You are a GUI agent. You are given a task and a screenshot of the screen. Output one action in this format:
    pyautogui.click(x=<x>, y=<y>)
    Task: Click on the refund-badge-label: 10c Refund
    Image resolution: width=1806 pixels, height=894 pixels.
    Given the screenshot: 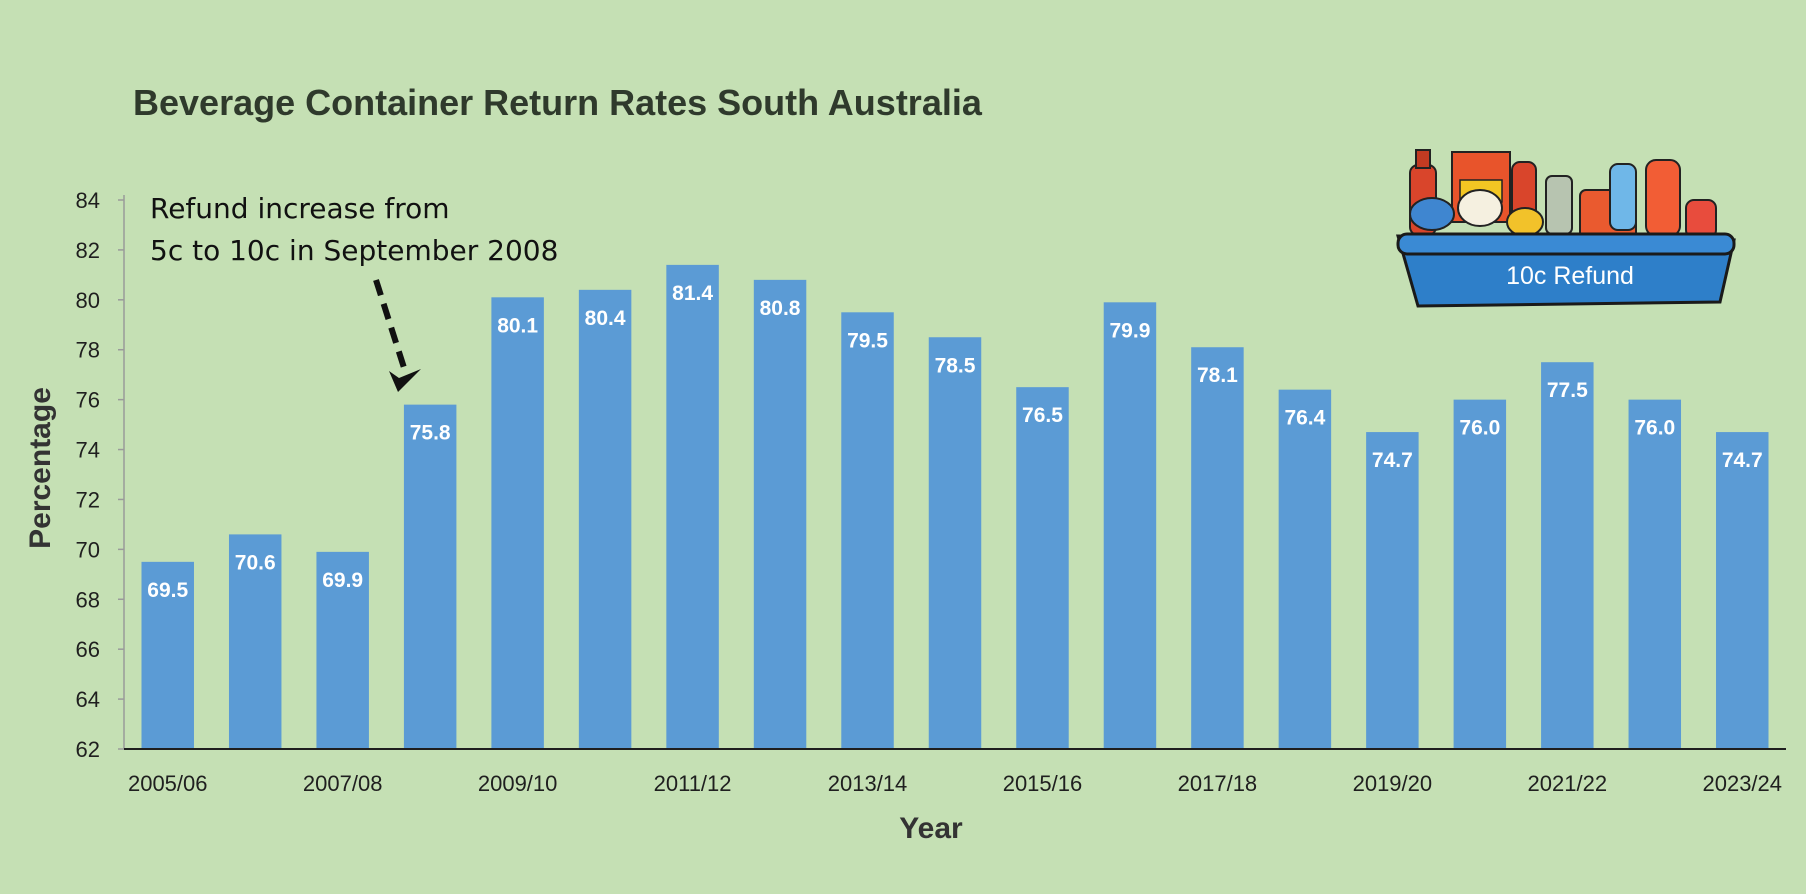 What is the action you would take?
    pyautogui.click(x=1570, y=276)
    